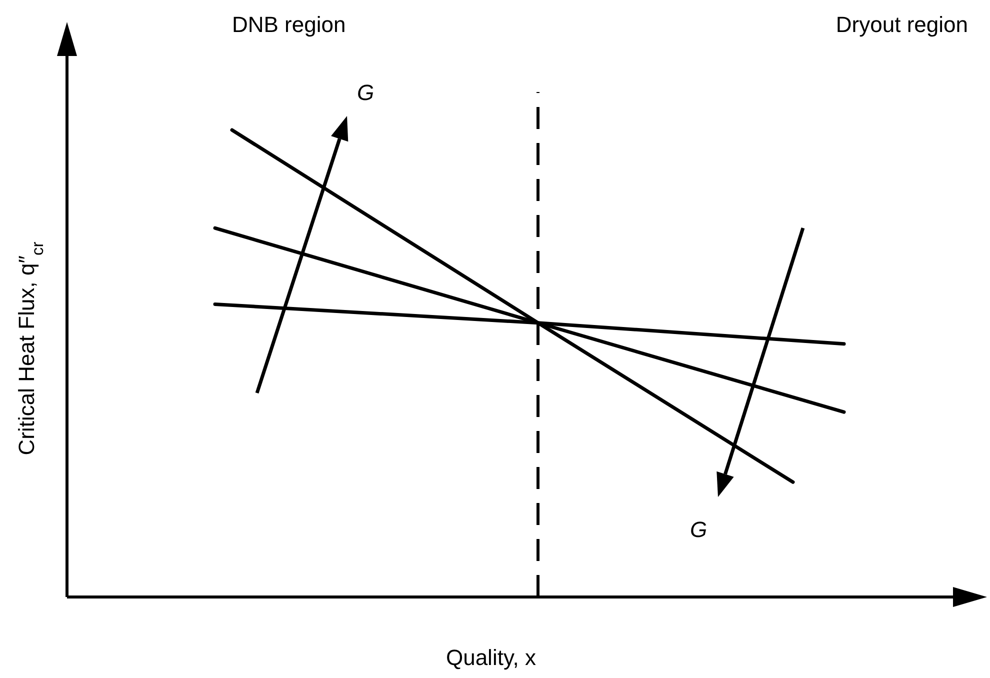 The height and width of the screenshot is (678, 990). Describe the element at coordinates (491, 657) in the screenshot. I see `x-axis-title: Quality, x` at that location.